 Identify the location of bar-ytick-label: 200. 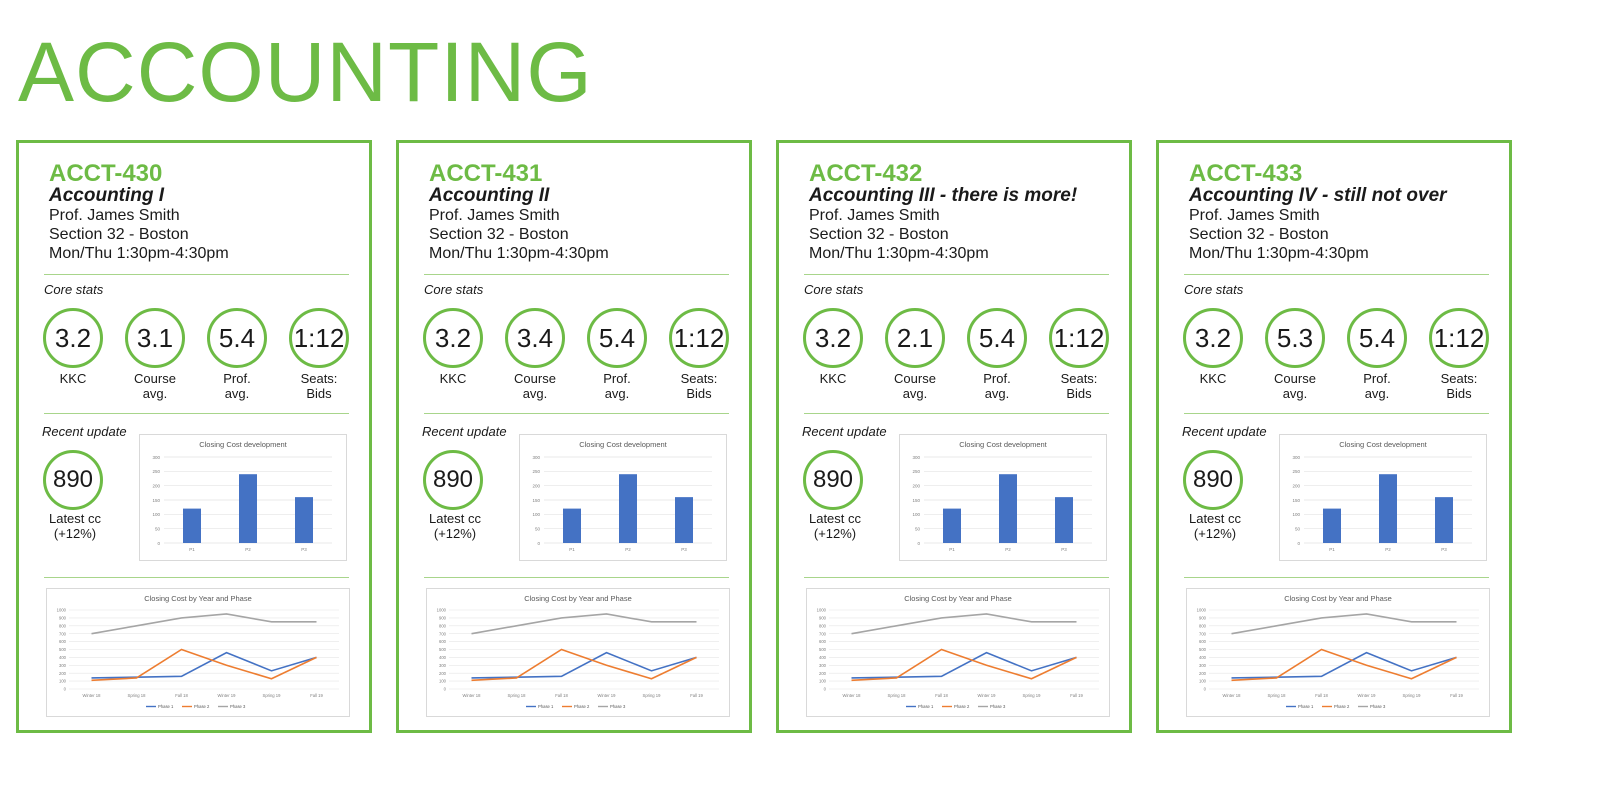
(156, 485).